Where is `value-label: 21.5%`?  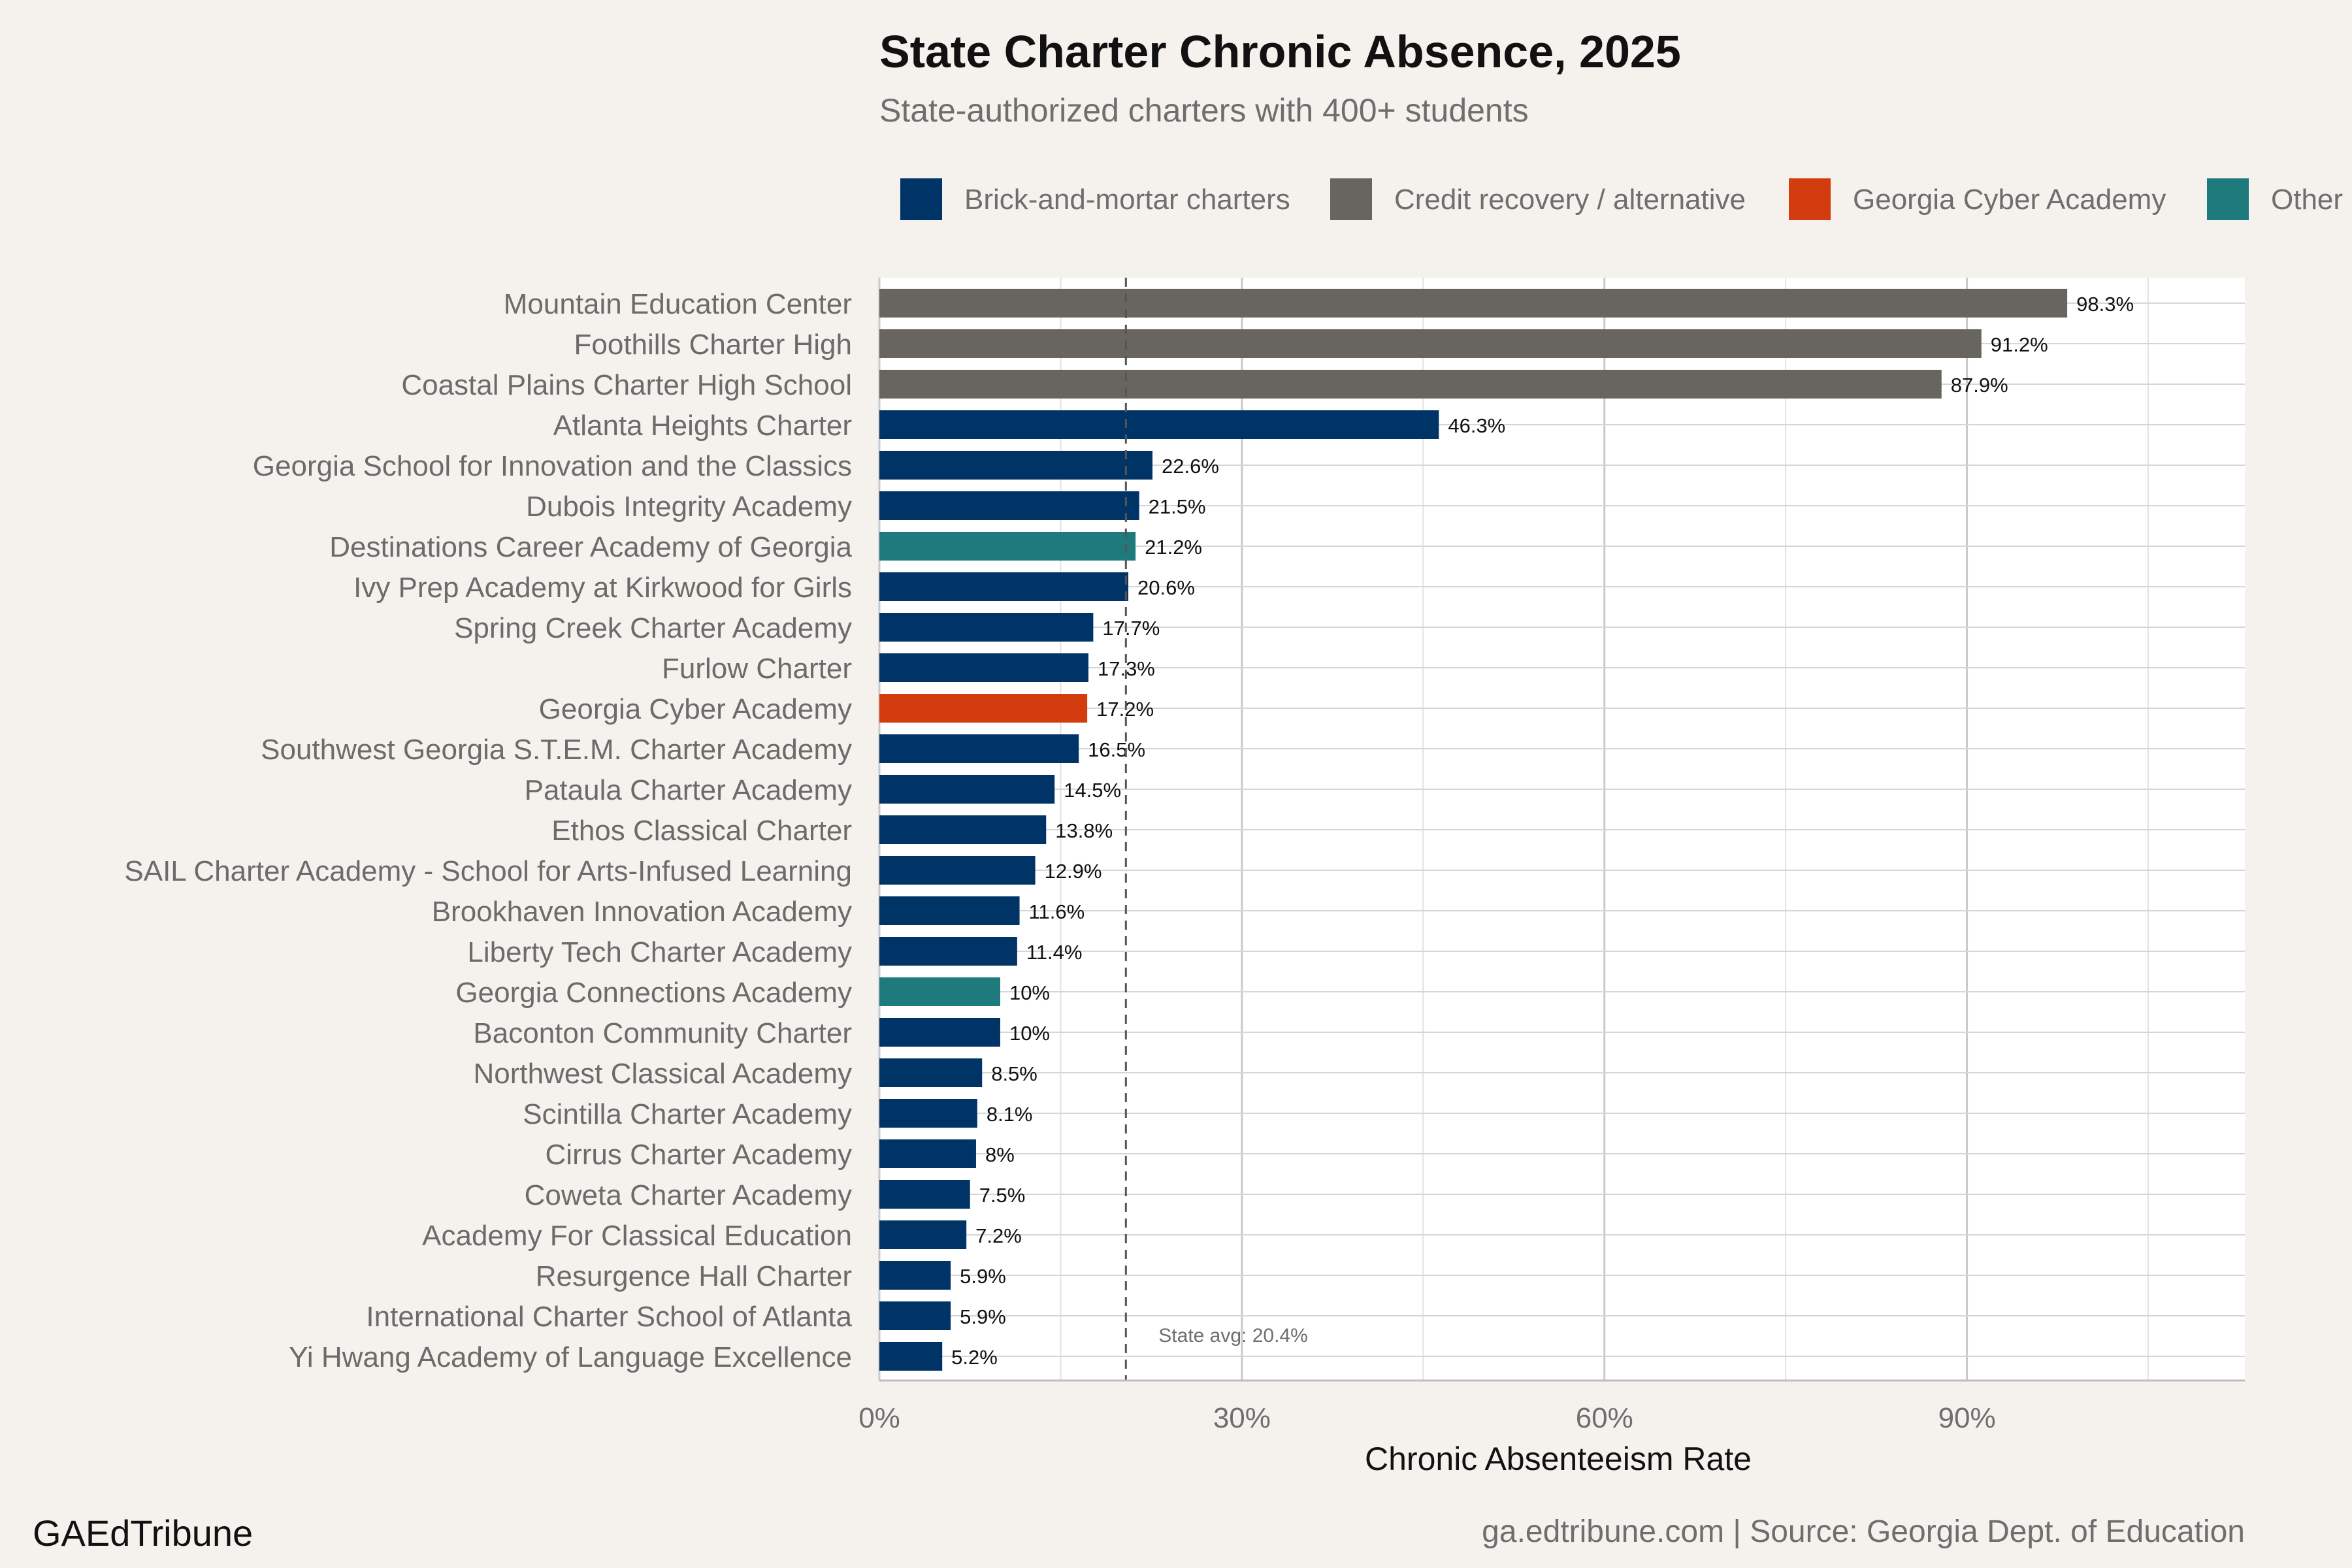 value-label: 21.5% is located at coordinates (1177, 506).